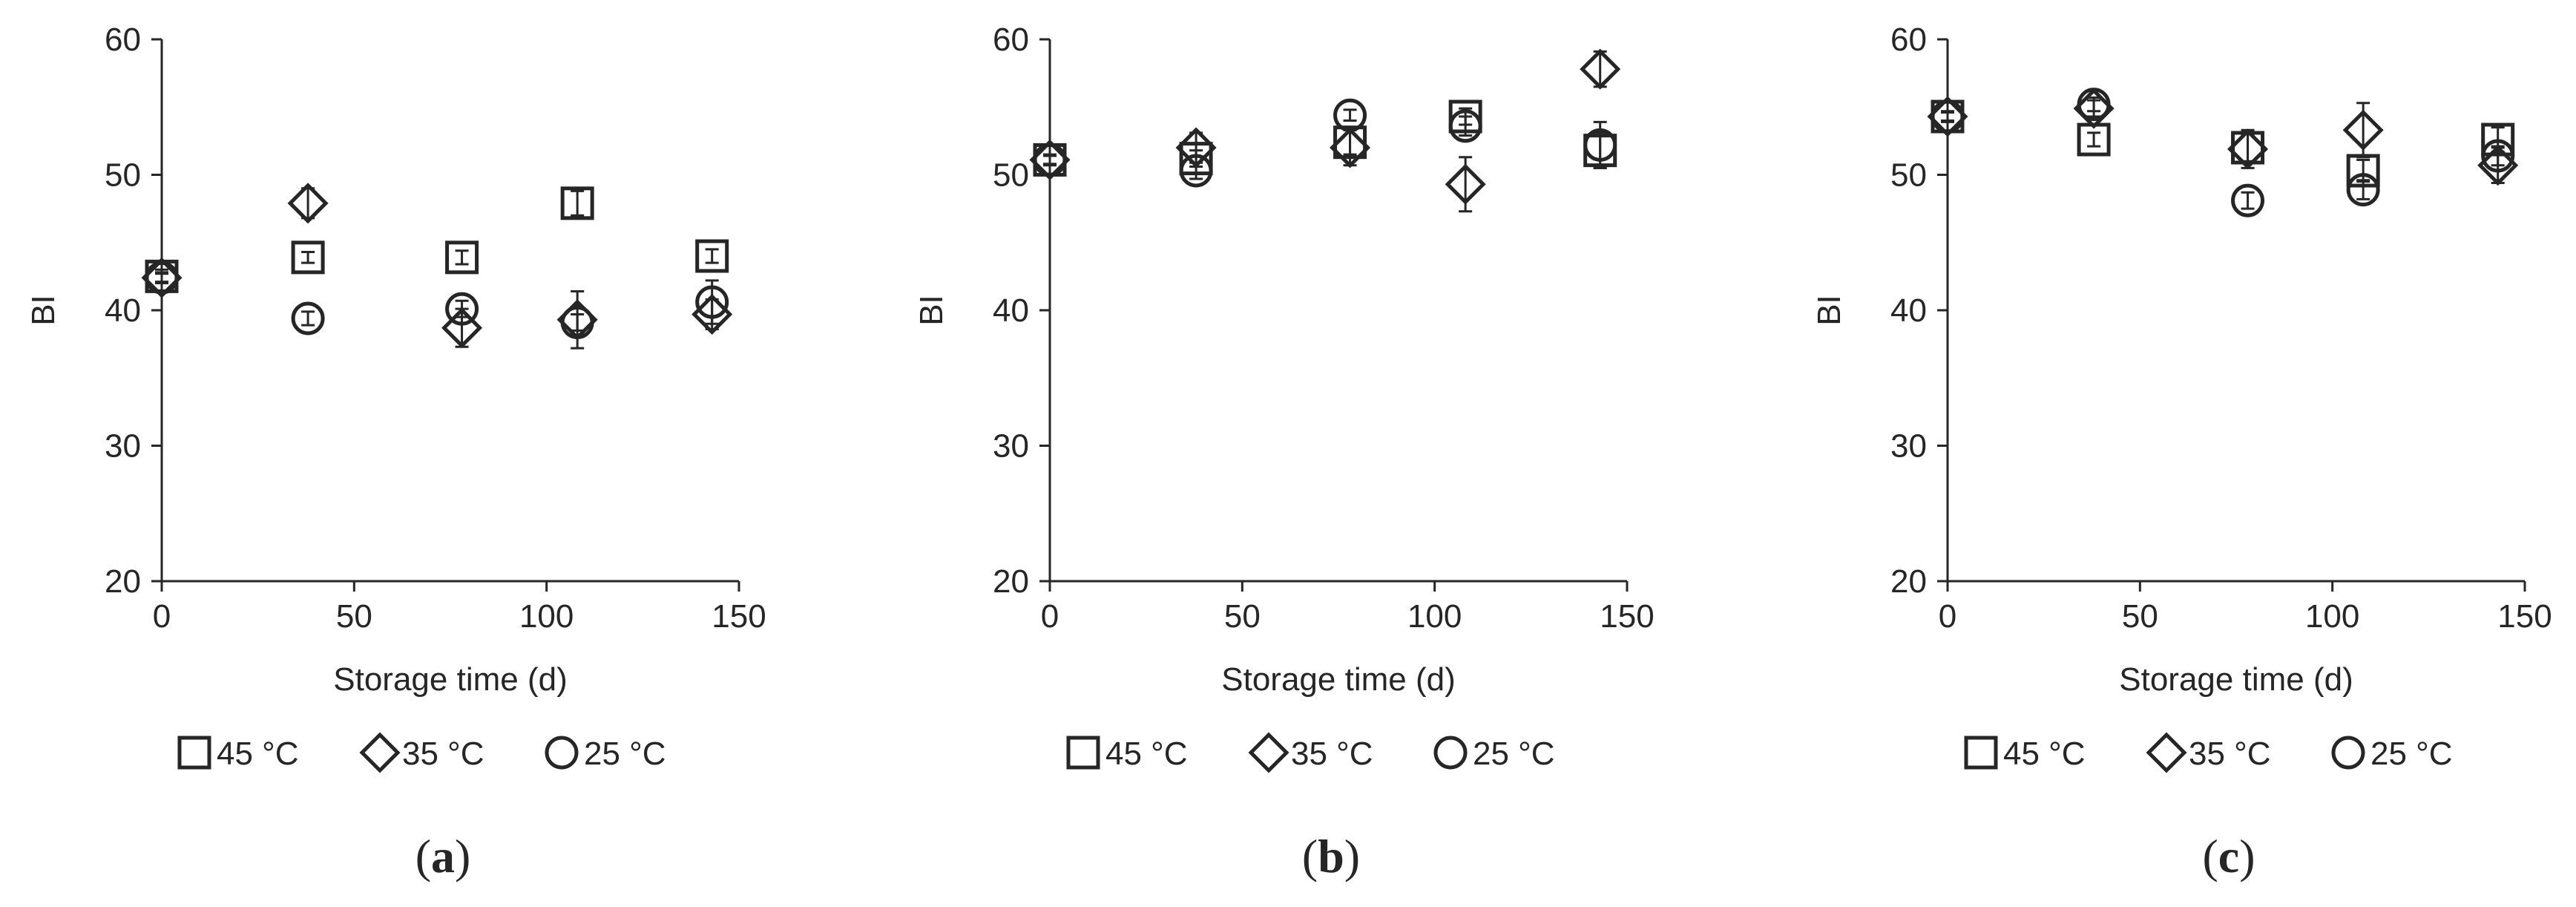 The width and height of the screenshot is (2576, 907). What do you see at coordinates (1331, 856) in the screenshot?
I see `panel-label: (b)` at bounding box center [1331, 856].